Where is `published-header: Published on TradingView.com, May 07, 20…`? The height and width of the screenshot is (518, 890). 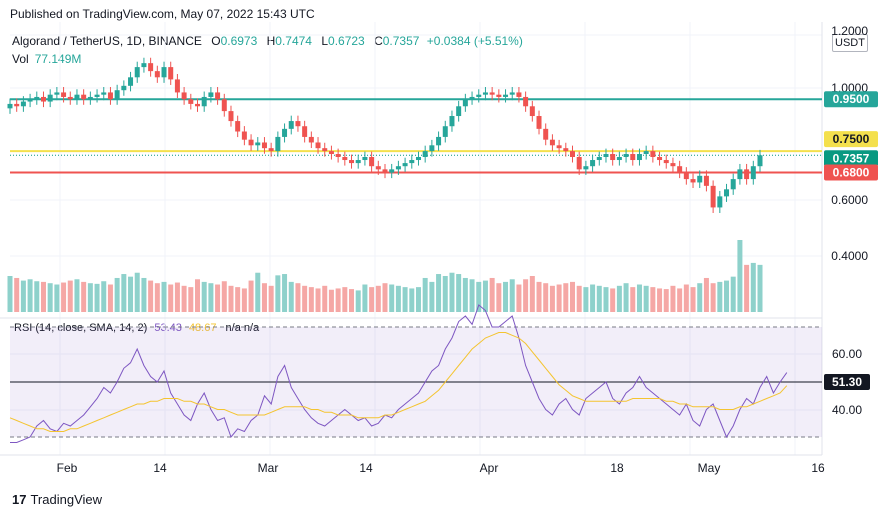 published-header: Published on TradingView.com, May 07, 20… is located at coordinates (162, 14).